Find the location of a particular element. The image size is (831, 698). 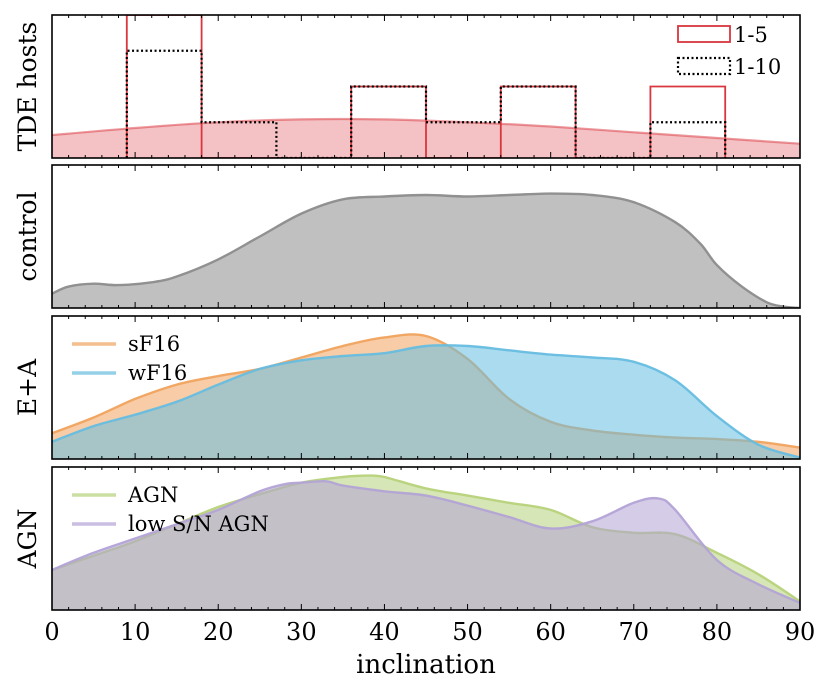

x-tick-label: 80 is located at coordinates (717, 632).